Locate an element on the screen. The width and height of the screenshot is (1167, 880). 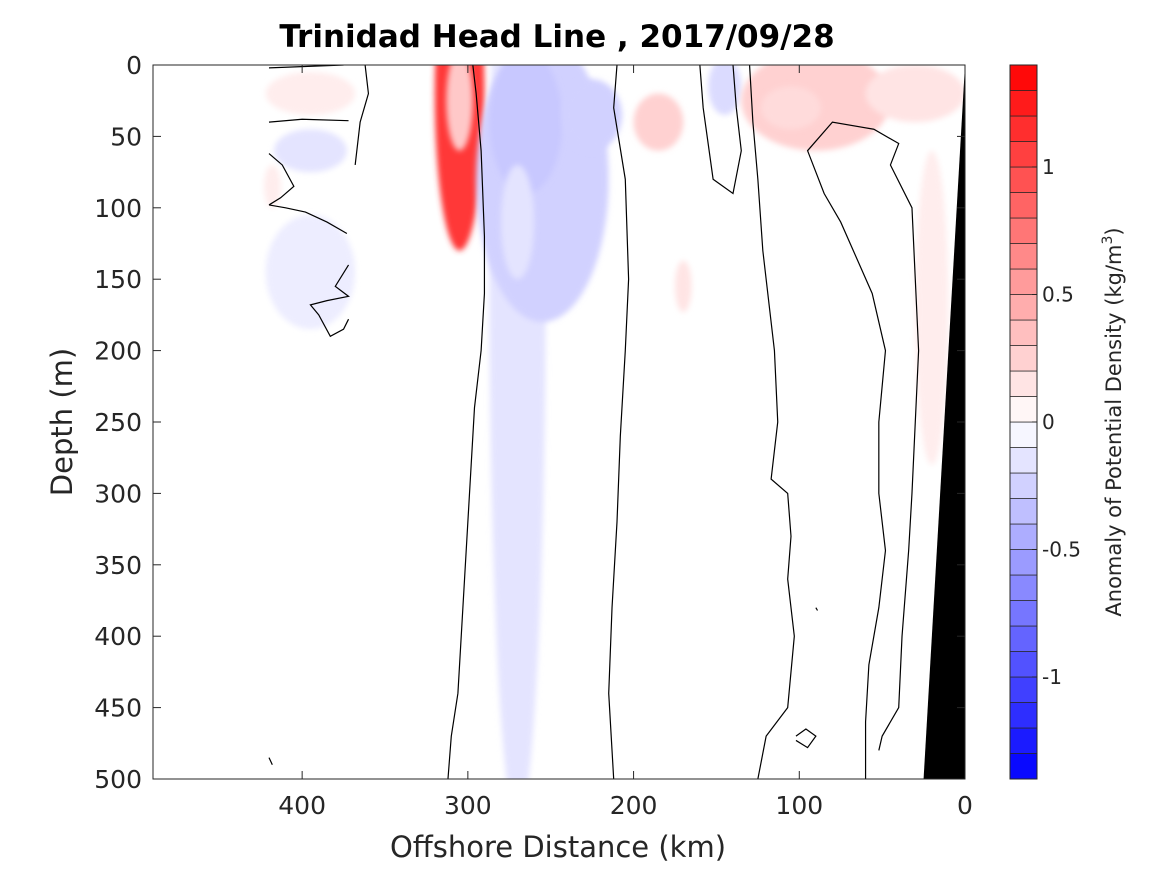
y-tick-label: 0 is located at coordinates (134, 65).